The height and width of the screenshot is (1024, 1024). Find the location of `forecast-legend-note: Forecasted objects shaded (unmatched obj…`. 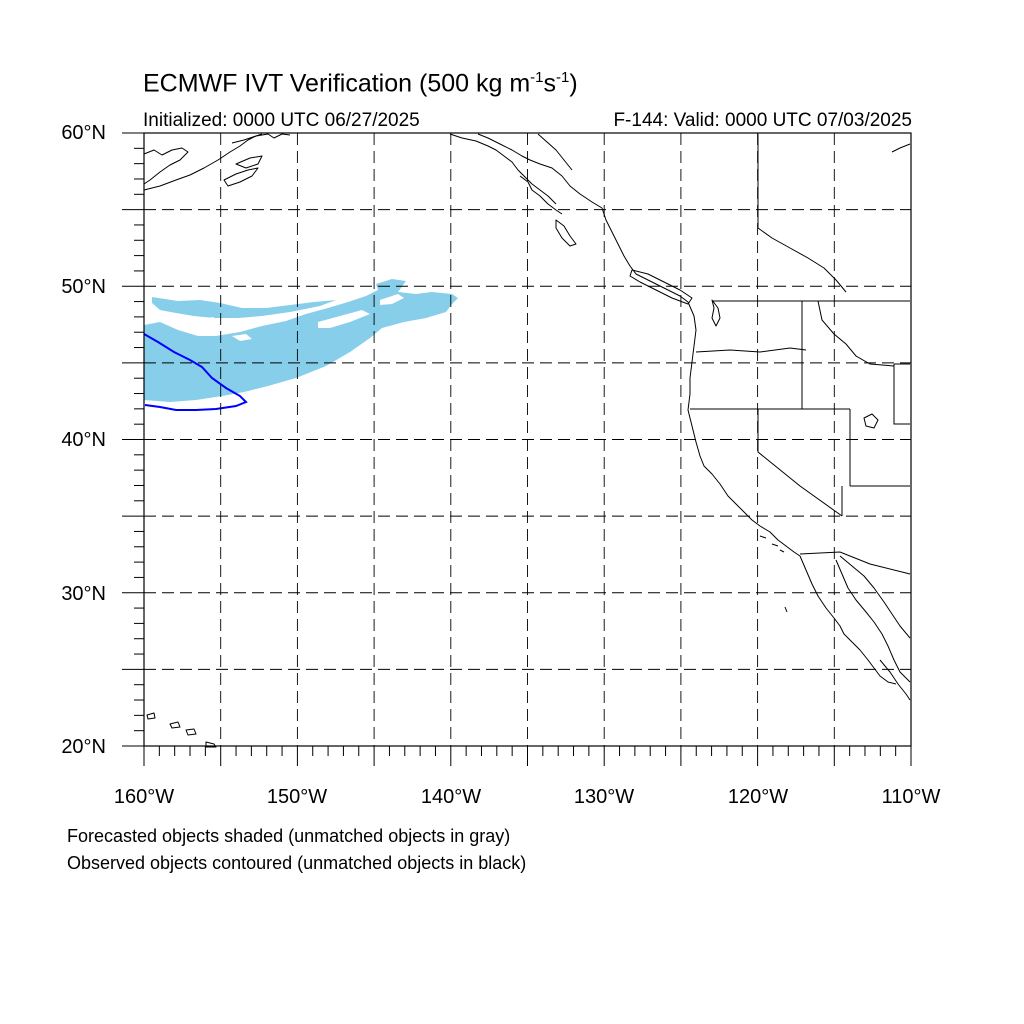

forecast-legend-note: Forecasted objects shaded (unmatched obj… is located at coordinates (289, 836).